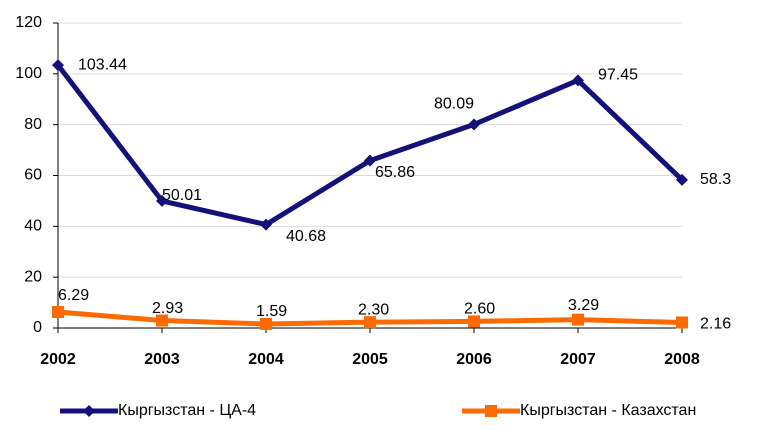 The height and width of the screenshot is (430, 760). I want to click on x-tick-label: 2002, so click(58, 359).